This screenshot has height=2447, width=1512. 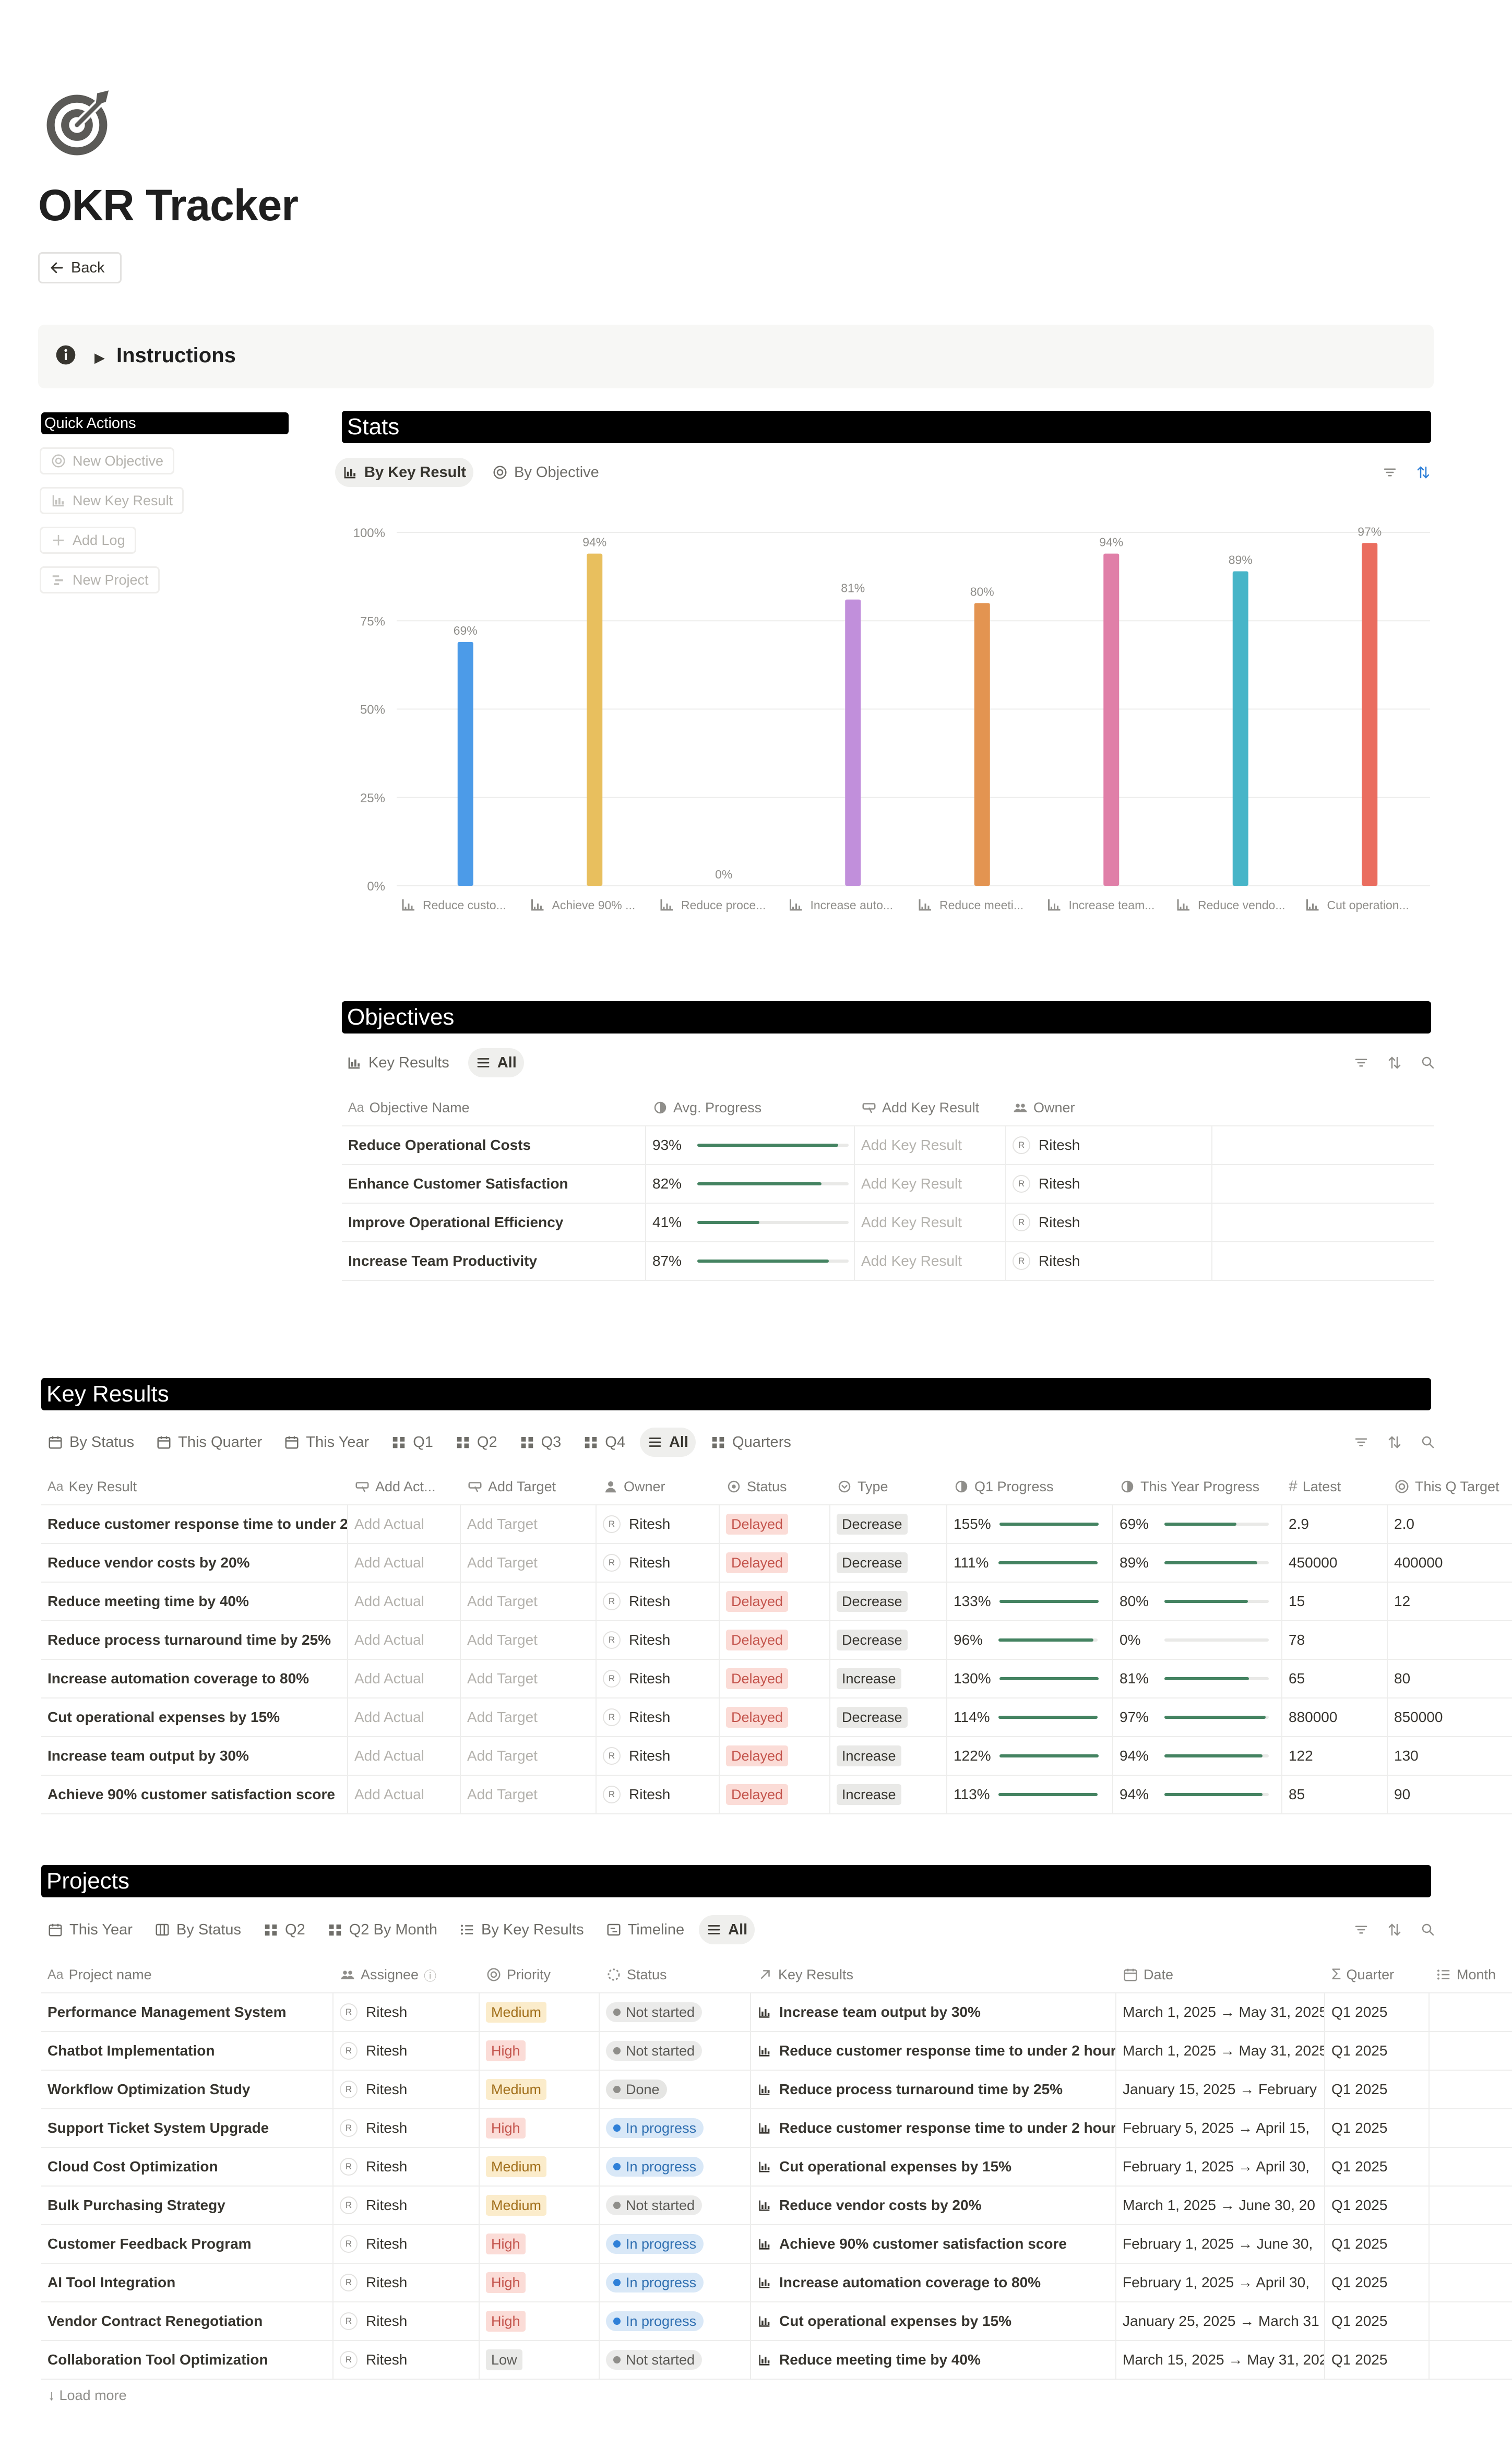 What do you see at coordinates (187, 2051) in the screenshot?
I see `project-name-cell: Chatbot Implementation` at bounding box center [187, 2051].